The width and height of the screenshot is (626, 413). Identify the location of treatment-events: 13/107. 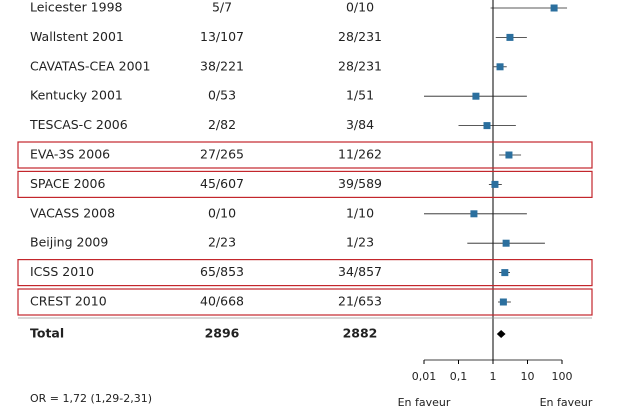
(222, 36).